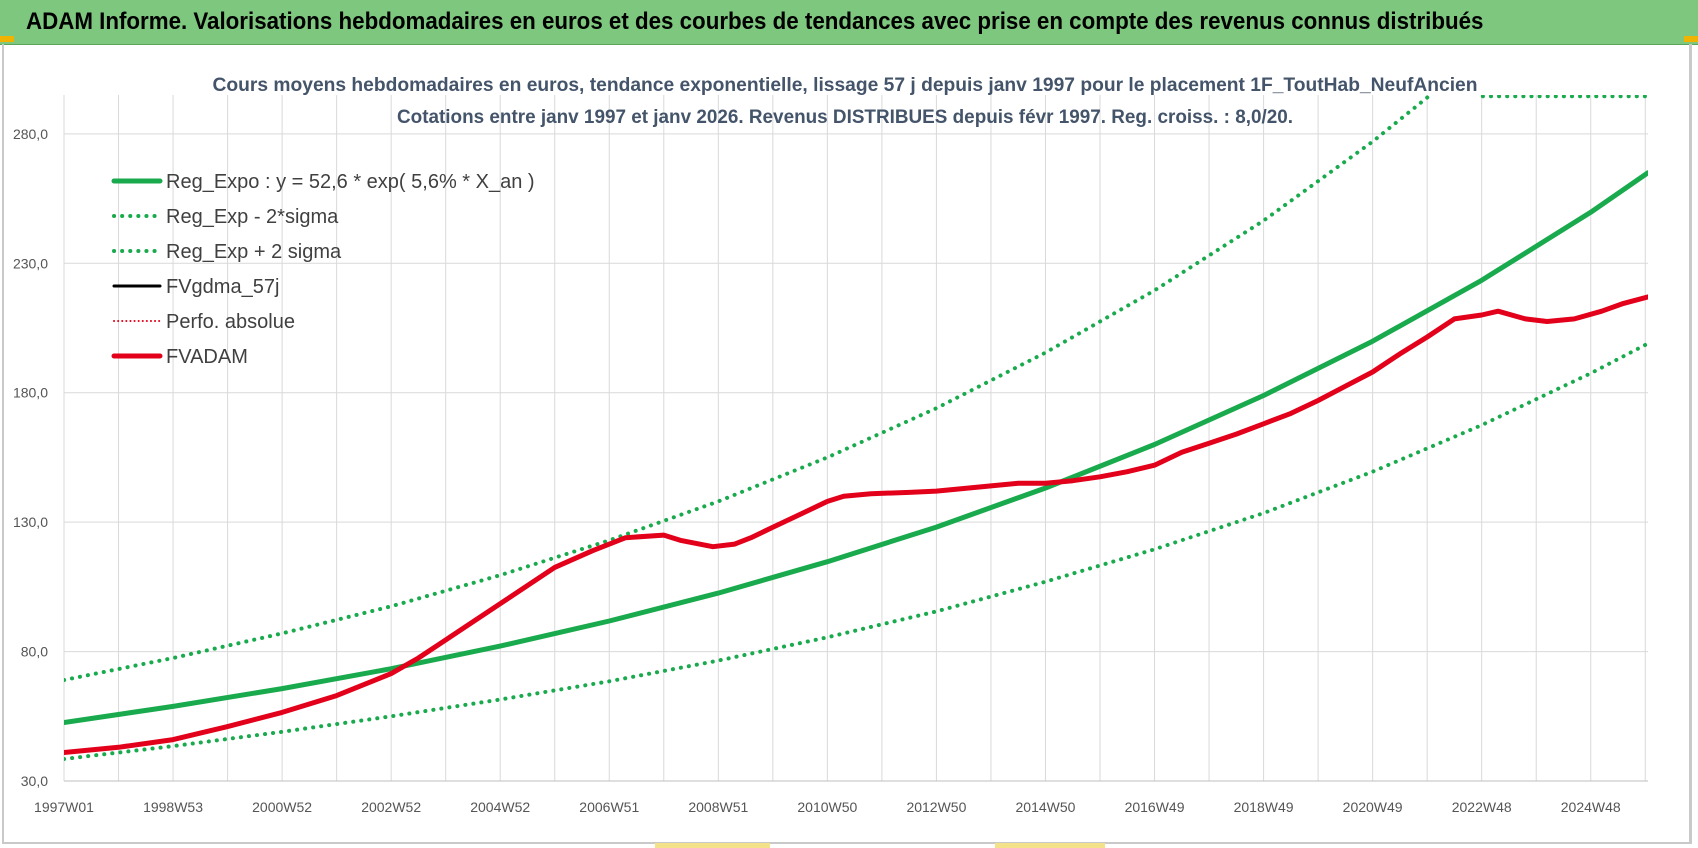  I want to click on series-5-legend-label: FVADAM, so click(207, 357).